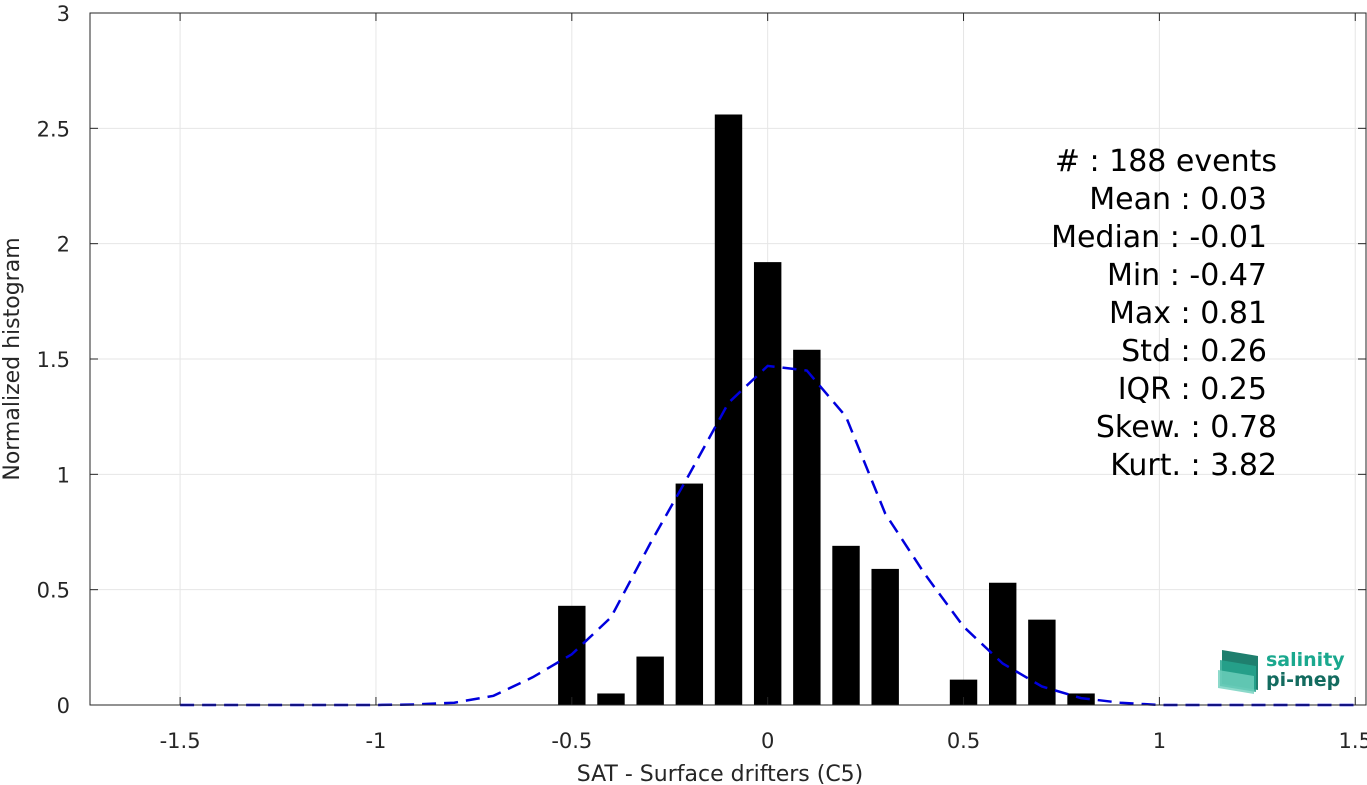 The width and height of the screenshot is (1367, 785). Describe the element at coordinates (767, 741) in the screenshot. I see `x-tick-label: 0` at that location.